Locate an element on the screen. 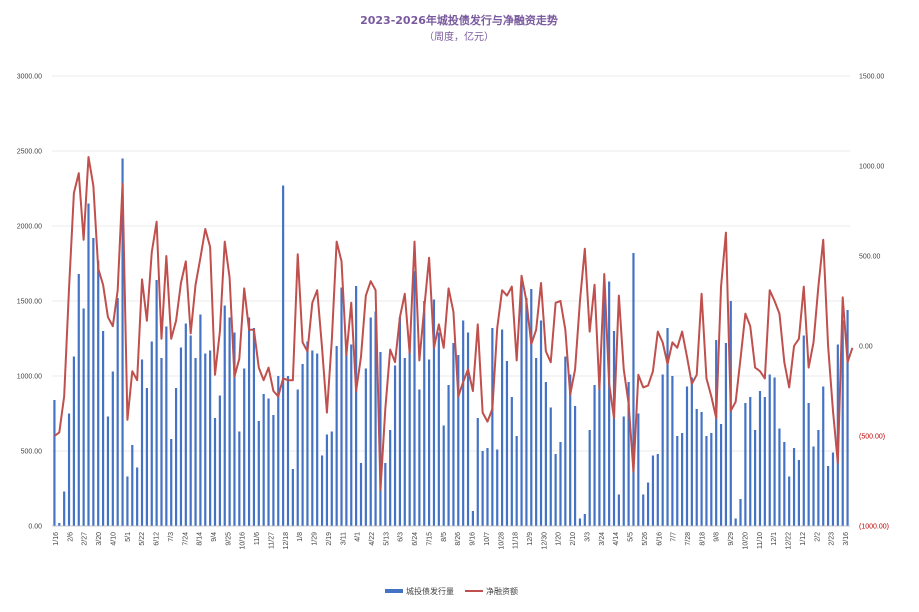 The image size is (919, 612). x-tick-label: 12/30 is located at coordinates (544, 541).